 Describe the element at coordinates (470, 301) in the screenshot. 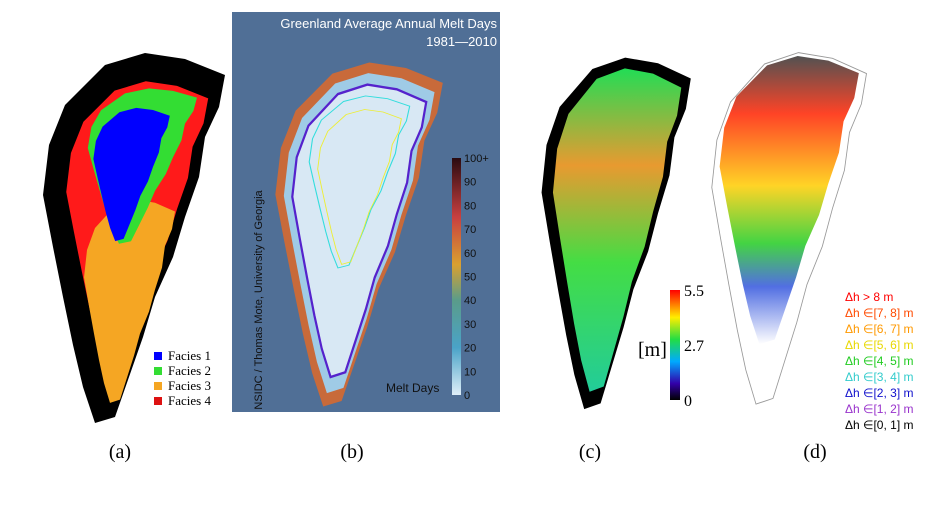

I see `colorbar-tick-label: 40` at that location.